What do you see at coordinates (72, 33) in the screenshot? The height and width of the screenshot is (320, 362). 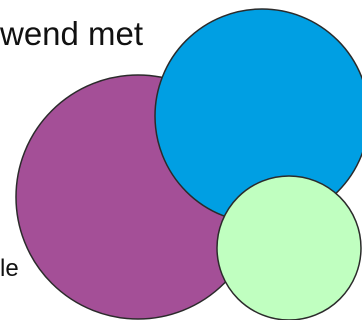 I see `top-text-fragment: wend met` at bounding box center [72, 33].